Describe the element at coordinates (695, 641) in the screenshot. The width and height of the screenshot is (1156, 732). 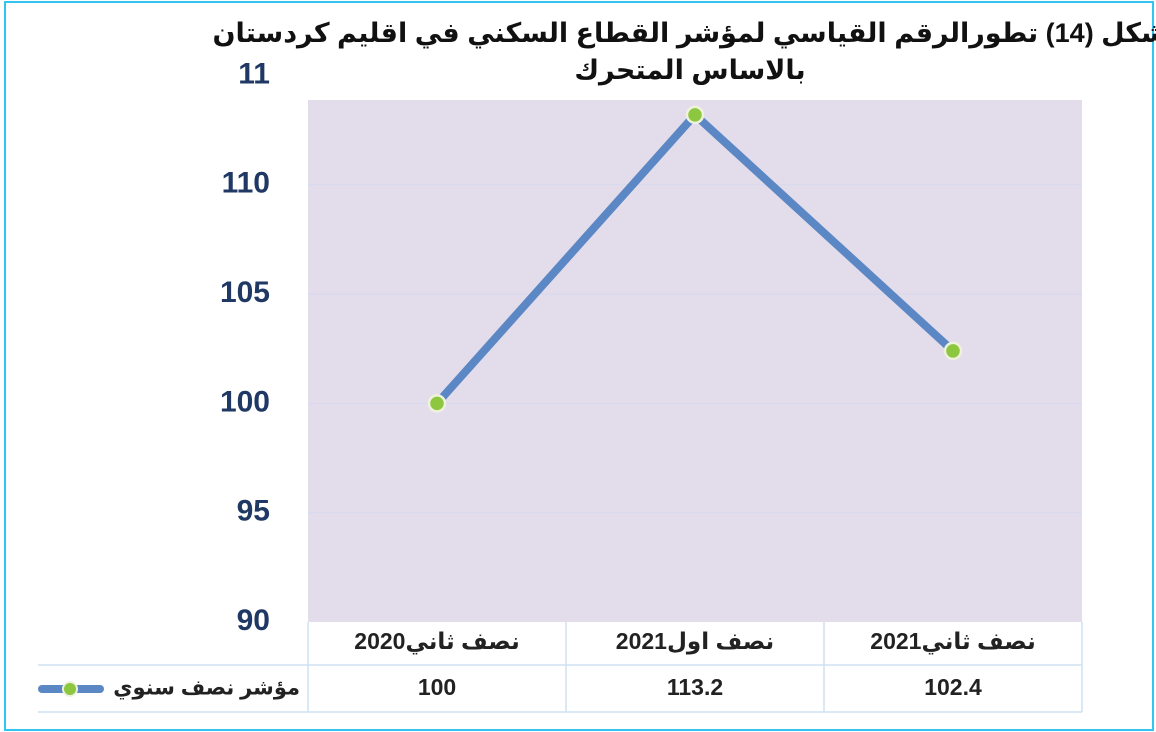
I see `x-tick-label: نصف اول2021` at that location.